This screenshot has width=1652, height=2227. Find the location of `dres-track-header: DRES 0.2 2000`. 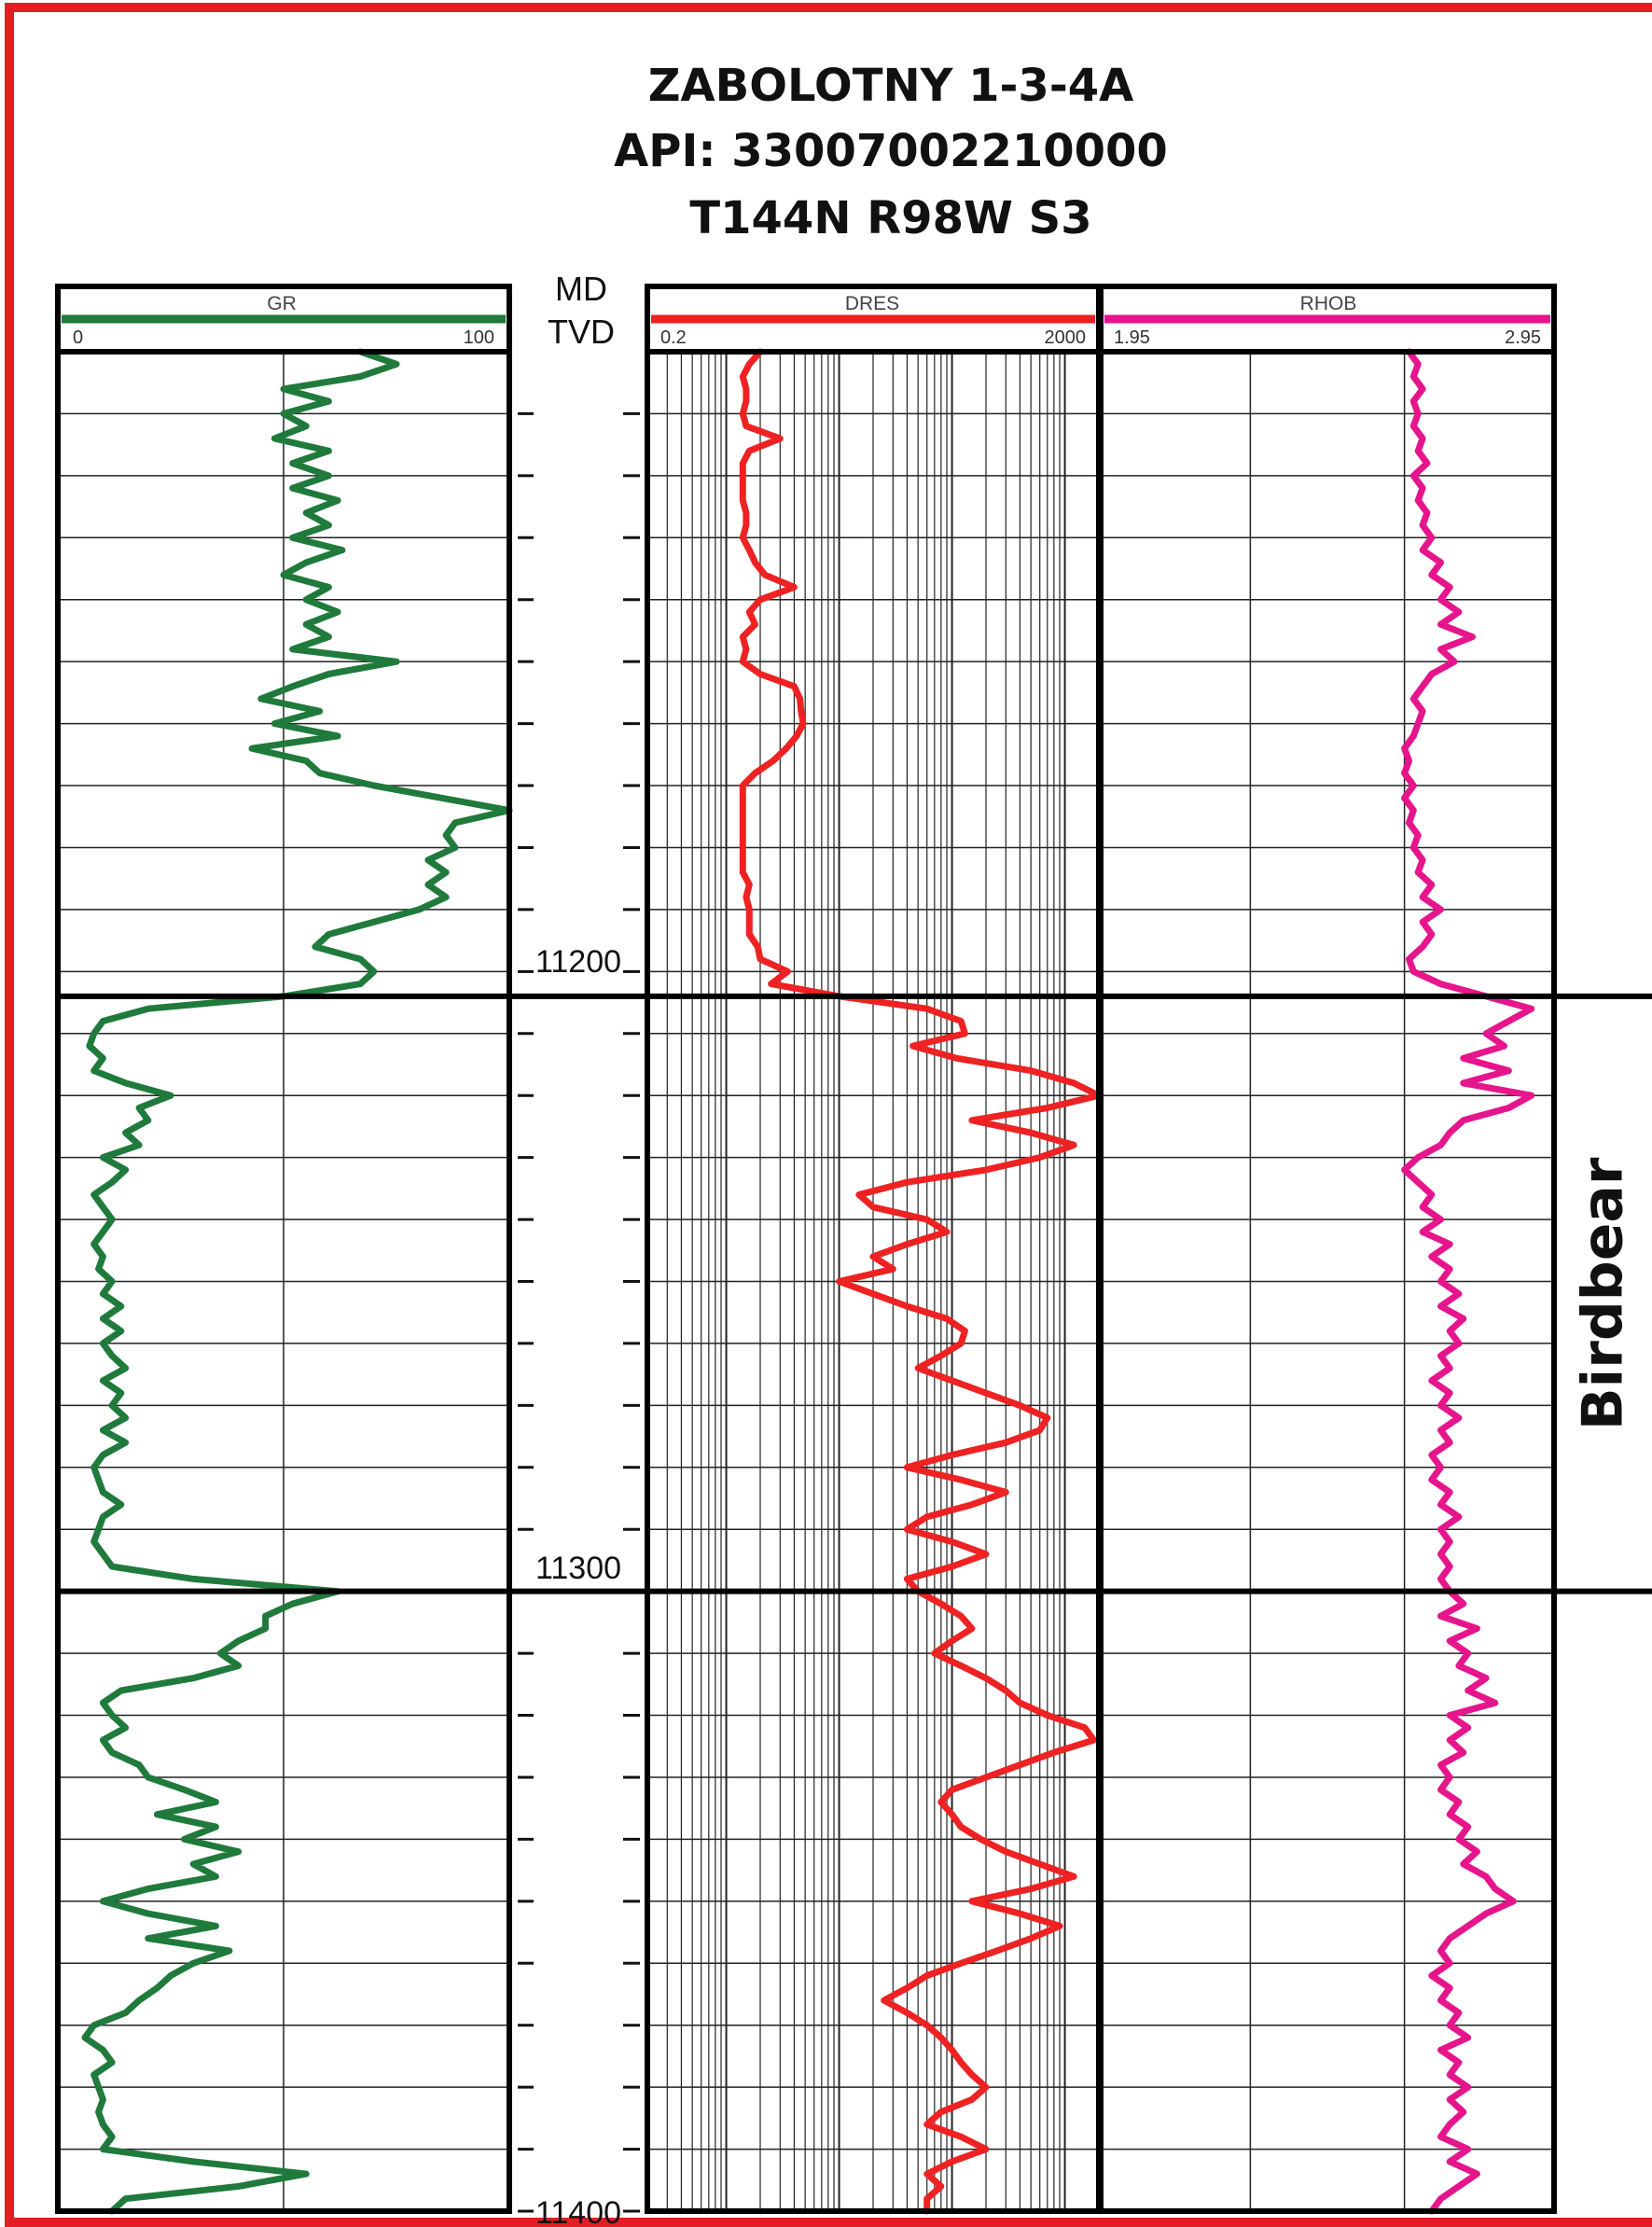

dres-track-header: DRES 0.2 2000 is located at coordinates (873, 320).